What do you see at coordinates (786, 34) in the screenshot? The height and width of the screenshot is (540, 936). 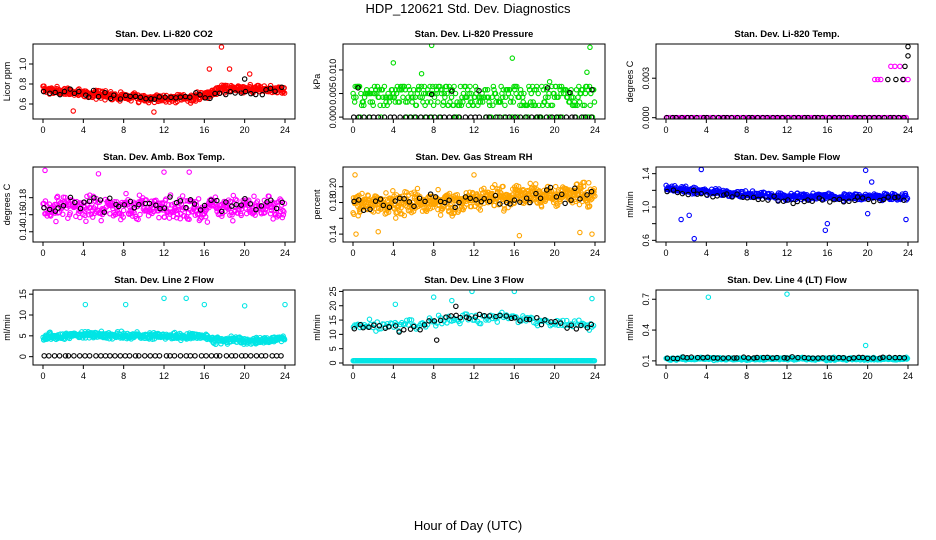 I see `panel-title: Stan. Dev. Li-820 Temp.` at bounding box center [786, 34].